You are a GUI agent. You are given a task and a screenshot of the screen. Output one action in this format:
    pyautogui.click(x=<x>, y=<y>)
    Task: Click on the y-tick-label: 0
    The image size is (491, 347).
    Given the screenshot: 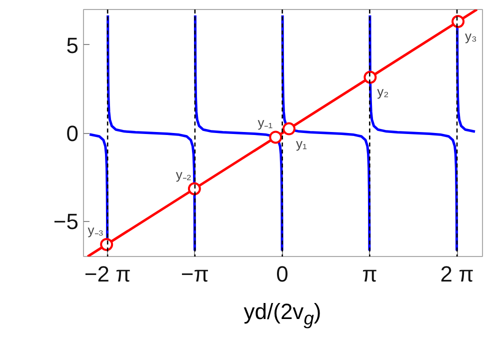 What is the action you would take?
    pyautogui.click(x=72, y=133)
    